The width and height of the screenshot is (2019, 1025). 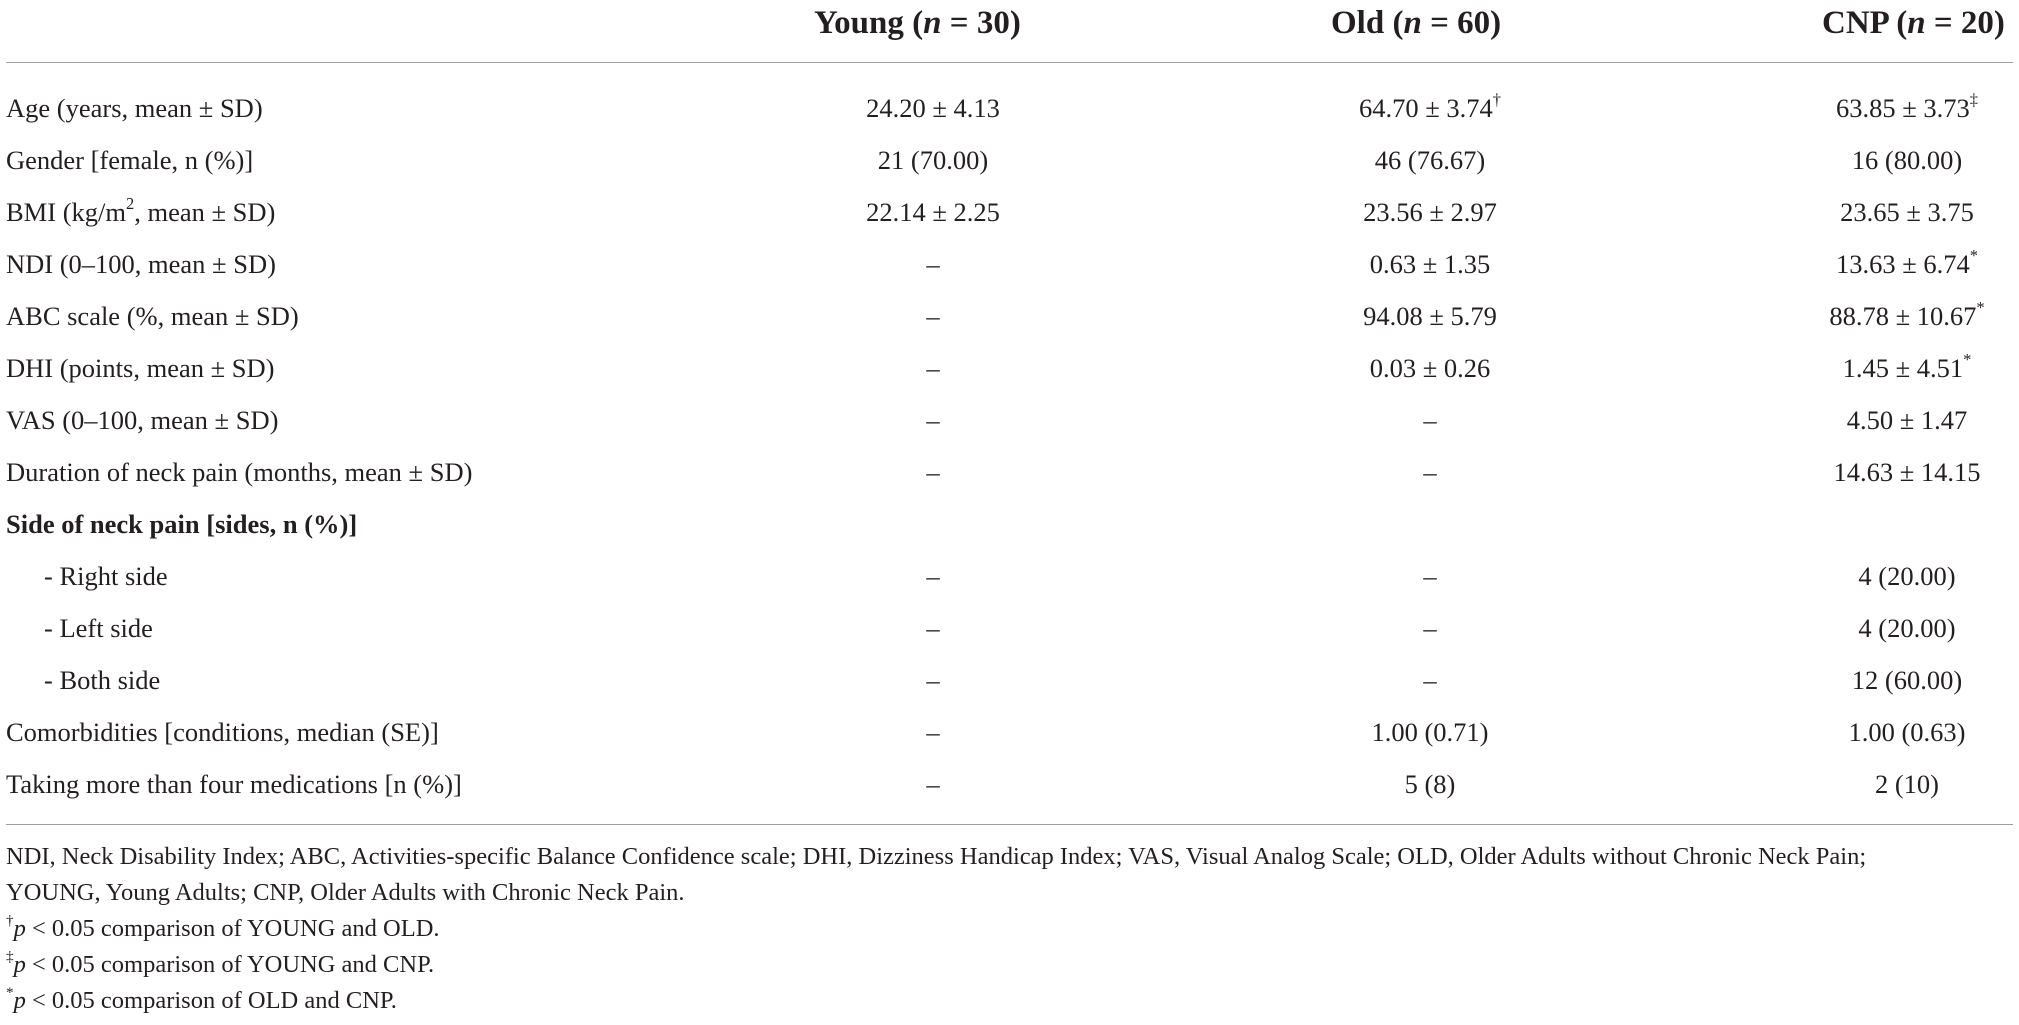 I want to click on cell-young: 24.20 ± 4.13, so click(x=933, y=108).